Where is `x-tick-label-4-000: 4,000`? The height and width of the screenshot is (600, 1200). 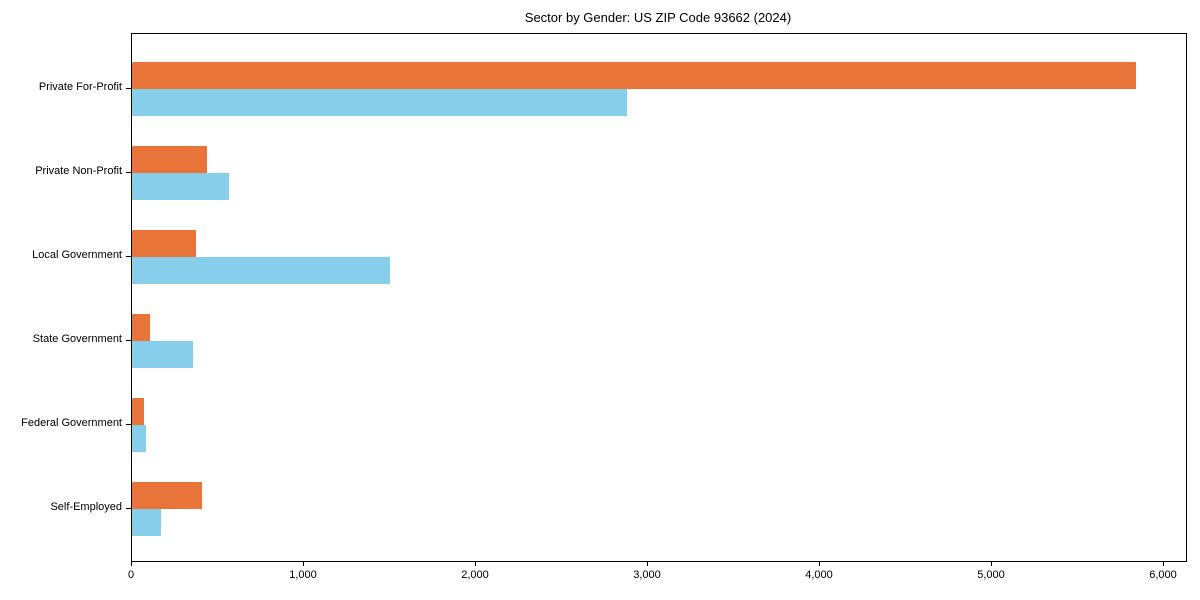
x-tick-label-4-000: 4,000 is located at coordinates (819, 575).